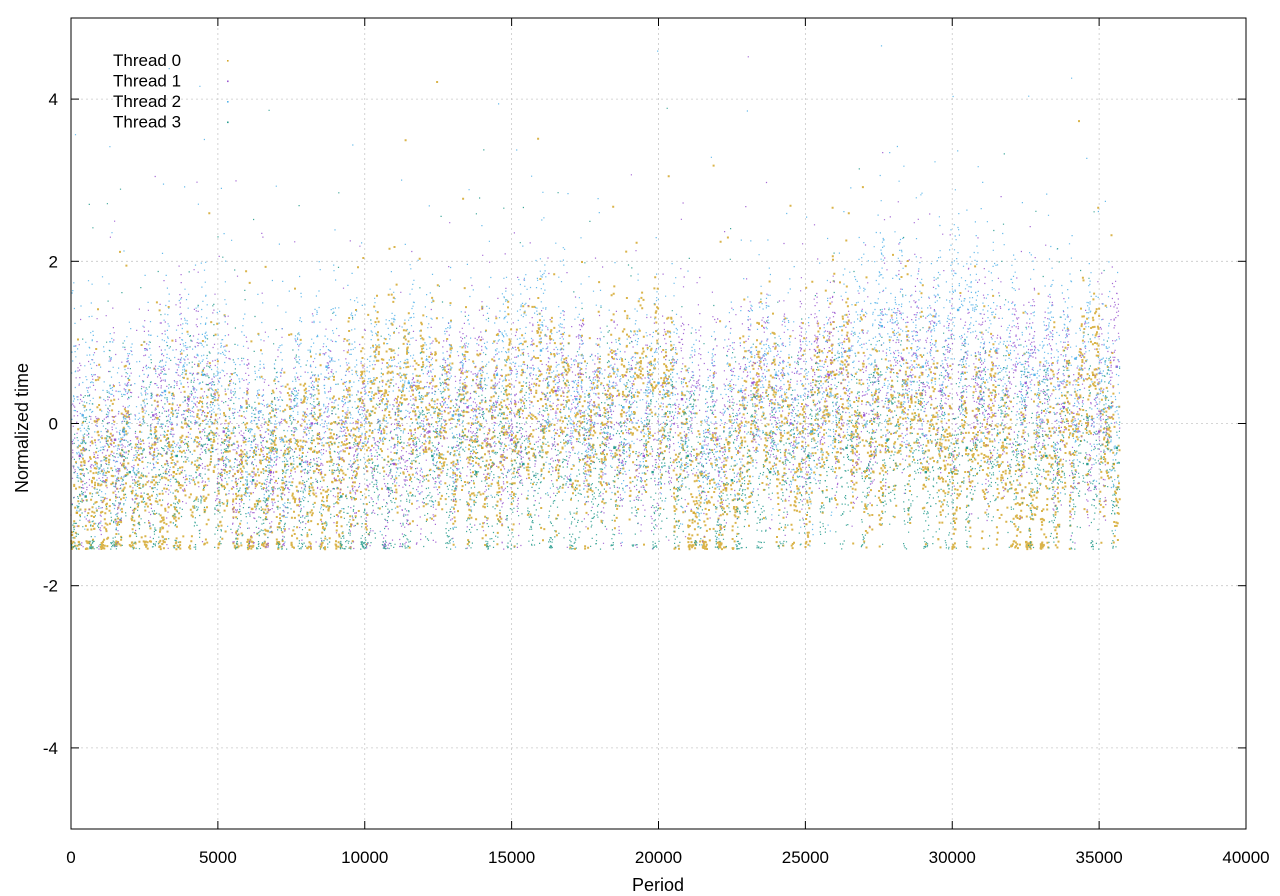 Image resolution: width=1280 pixels, height=896 pixels. What do you see at coordinates (50, 586) in the screenshot?
I see `y-tick-label: -2` at bounding box center [50, 586].